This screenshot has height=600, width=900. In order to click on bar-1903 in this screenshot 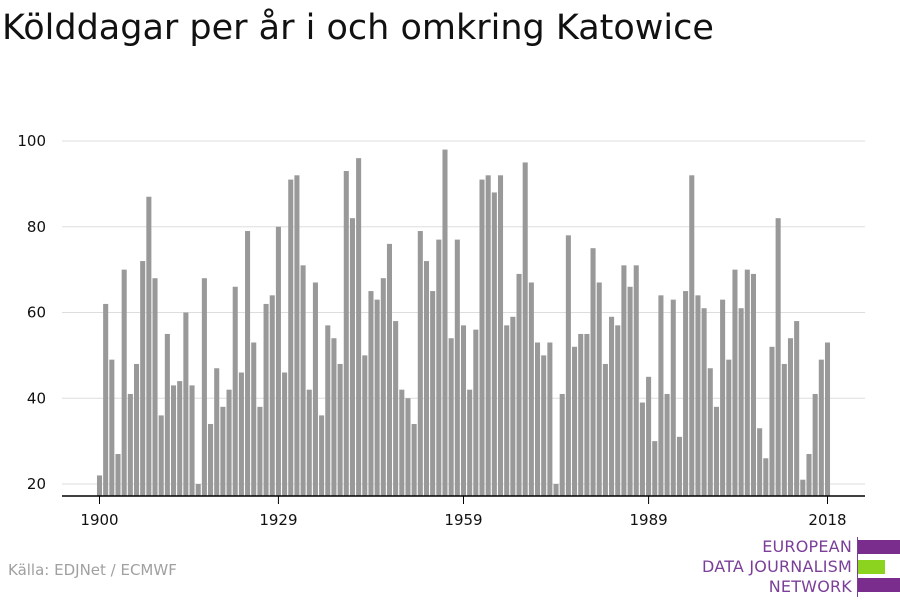, I will do `click(118, 474)`.